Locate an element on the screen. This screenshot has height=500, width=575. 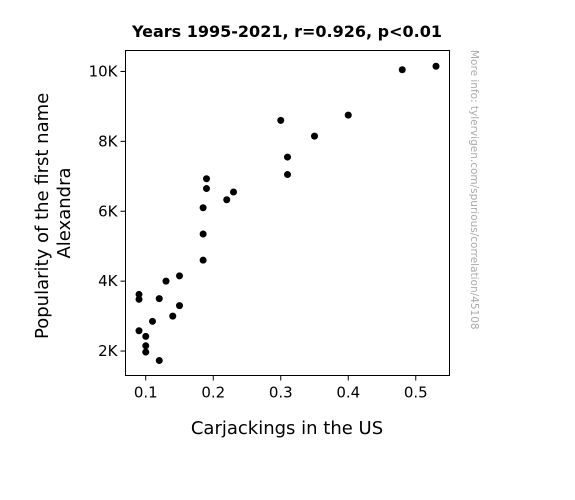
y-tick-label: 2K is located at coordinates (108, 351).